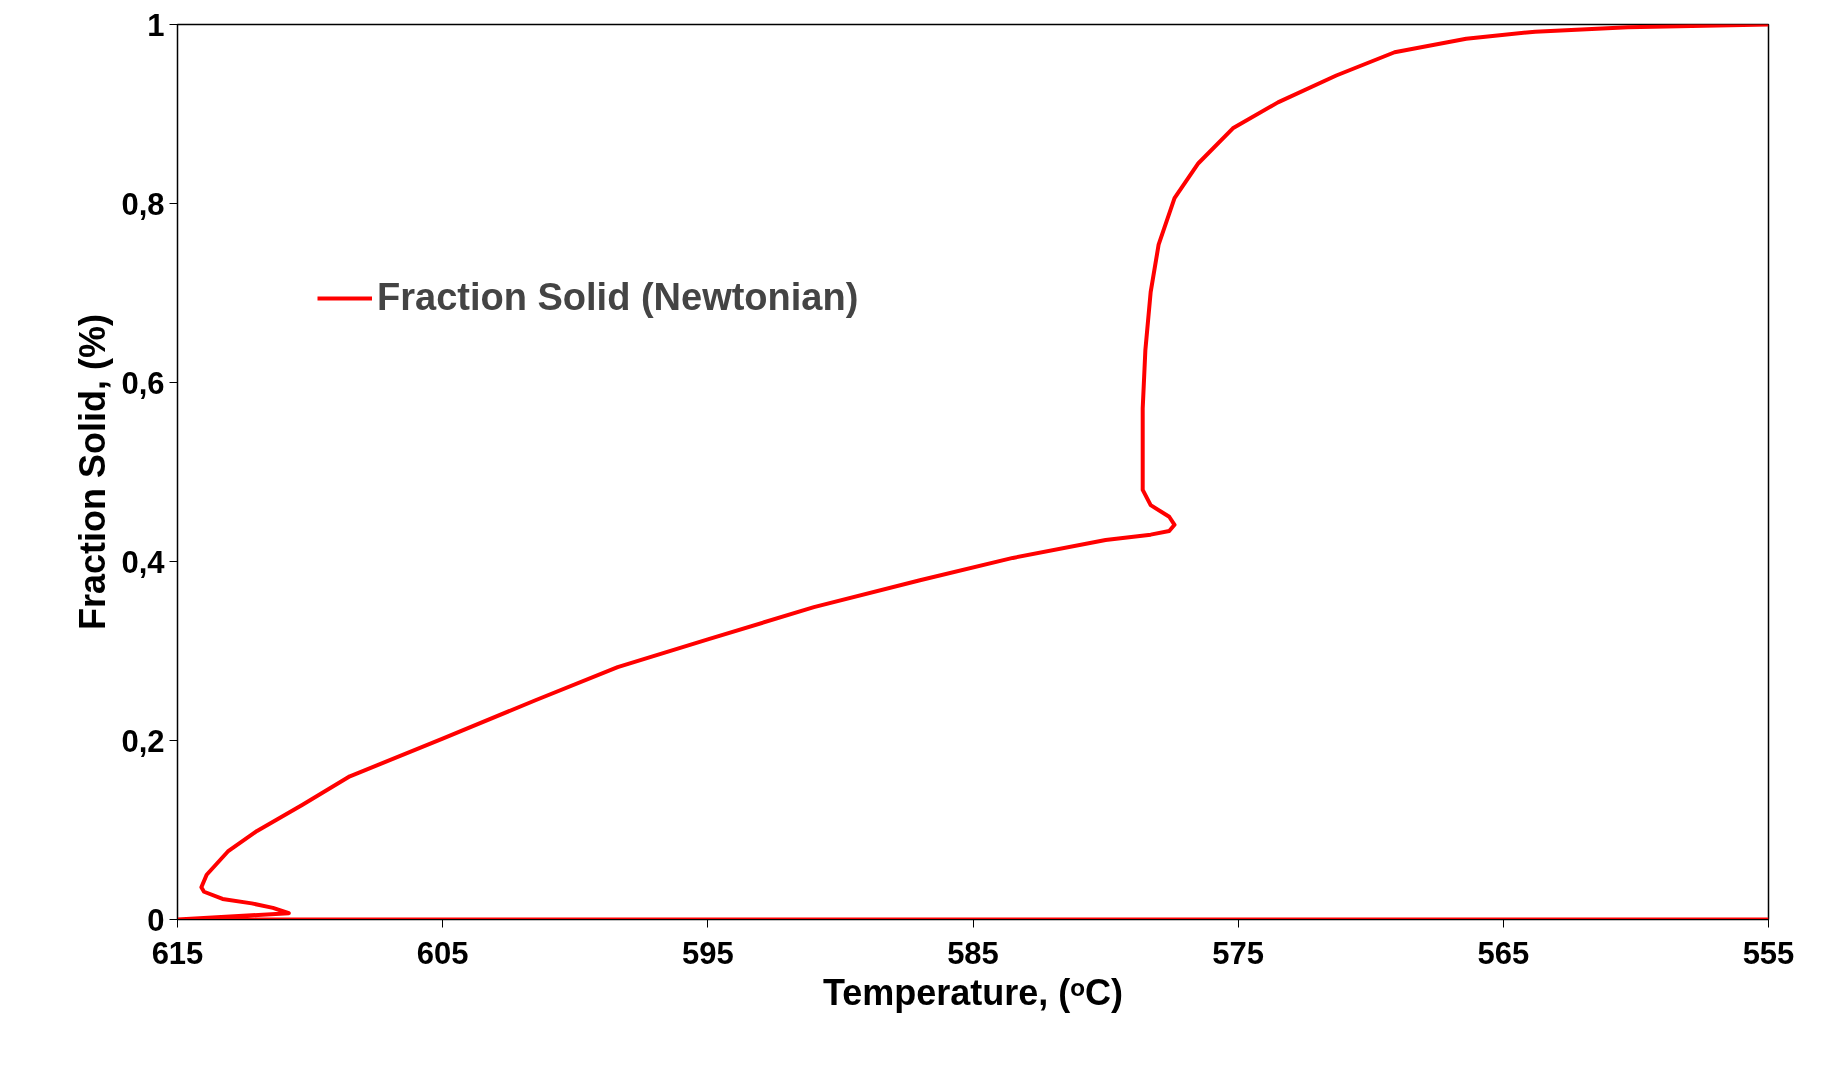 The width and height of the screenshot is (1823, 1069). Describe the element at coordinates (143, 562) in the screenshot. I see `y-tick-label: 0,4` at that location.